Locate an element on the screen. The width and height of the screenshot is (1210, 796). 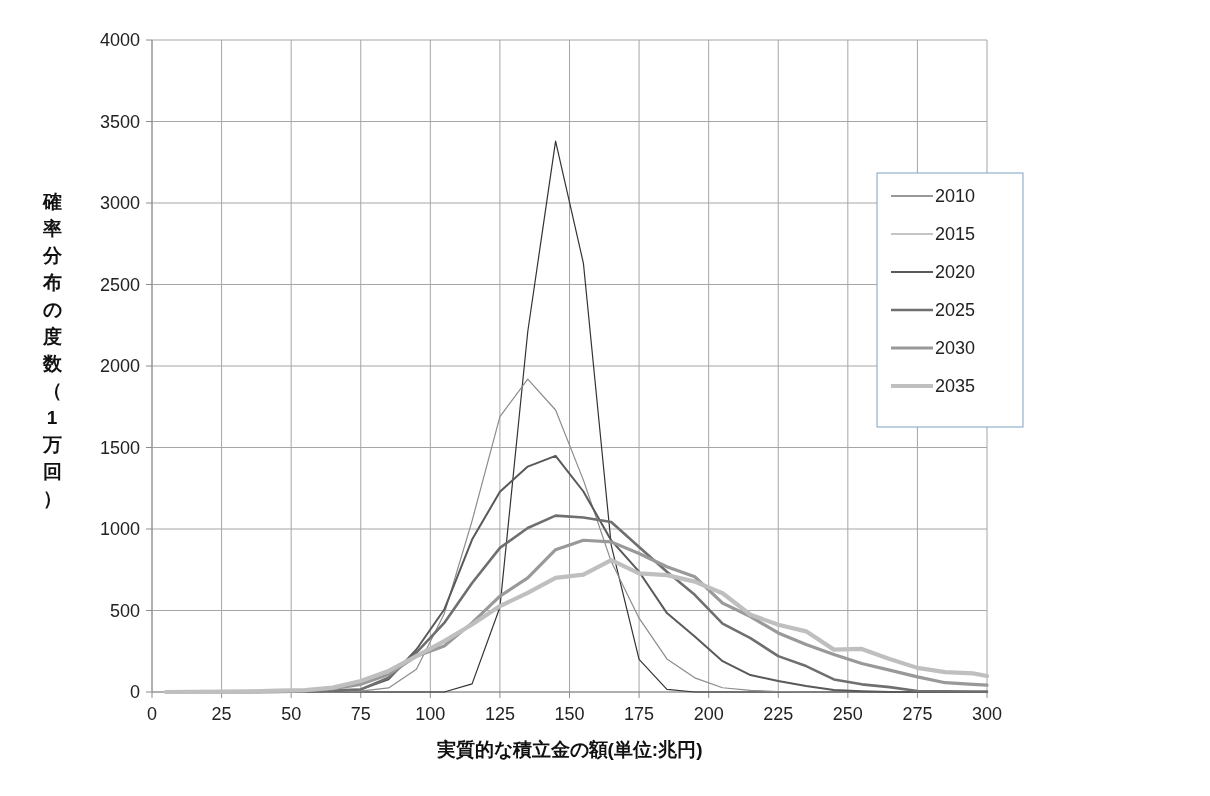
x-tick-label: 100 is located at coordinates (430, 714).